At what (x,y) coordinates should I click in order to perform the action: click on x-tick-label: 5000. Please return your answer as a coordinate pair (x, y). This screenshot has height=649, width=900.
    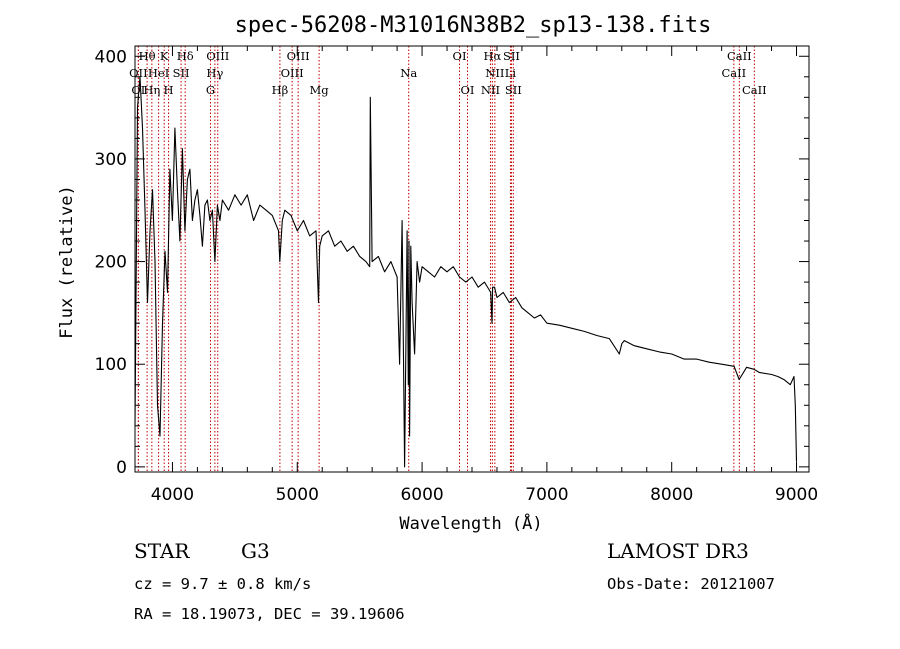
    Looking at the image, I should click on (297, 495).